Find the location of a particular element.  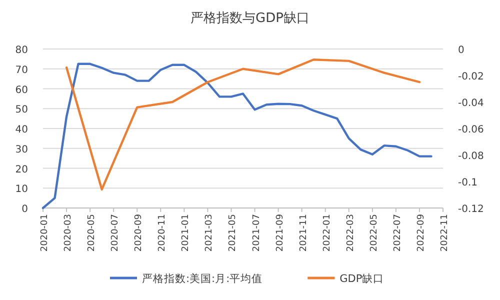

y2-tick-label: 0 is located at coordinates (461, 50).